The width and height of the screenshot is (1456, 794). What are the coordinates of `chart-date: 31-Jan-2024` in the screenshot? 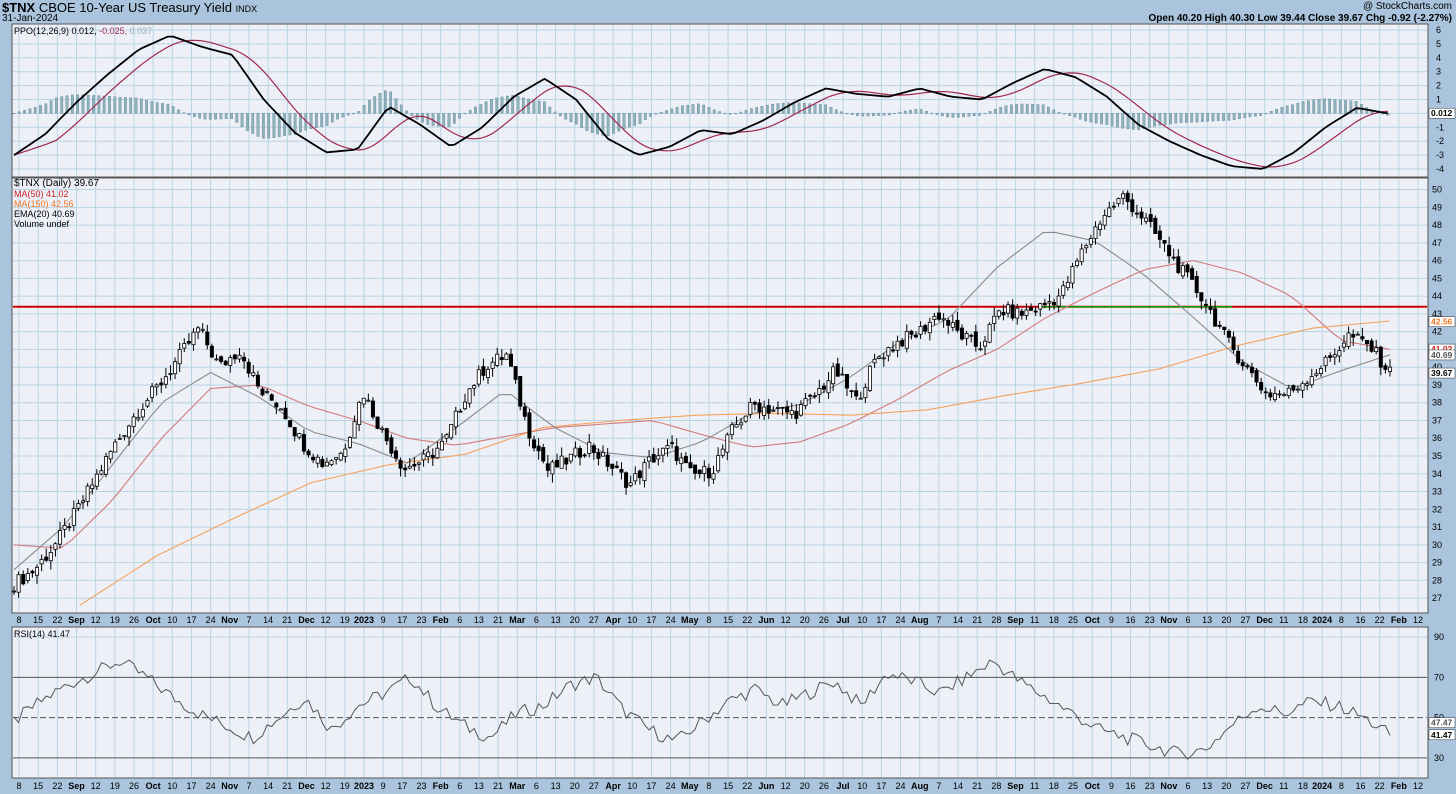 It's located at (30, 18).